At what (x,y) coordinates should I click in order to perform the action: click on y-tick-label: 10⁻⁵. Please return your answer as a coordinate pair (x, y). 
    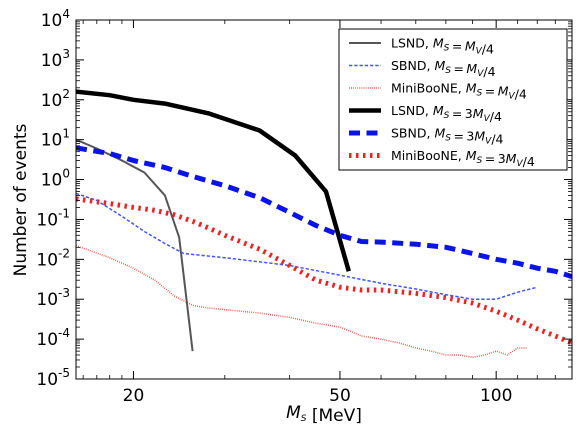
    Looking at the image, I should click on (53, 378).